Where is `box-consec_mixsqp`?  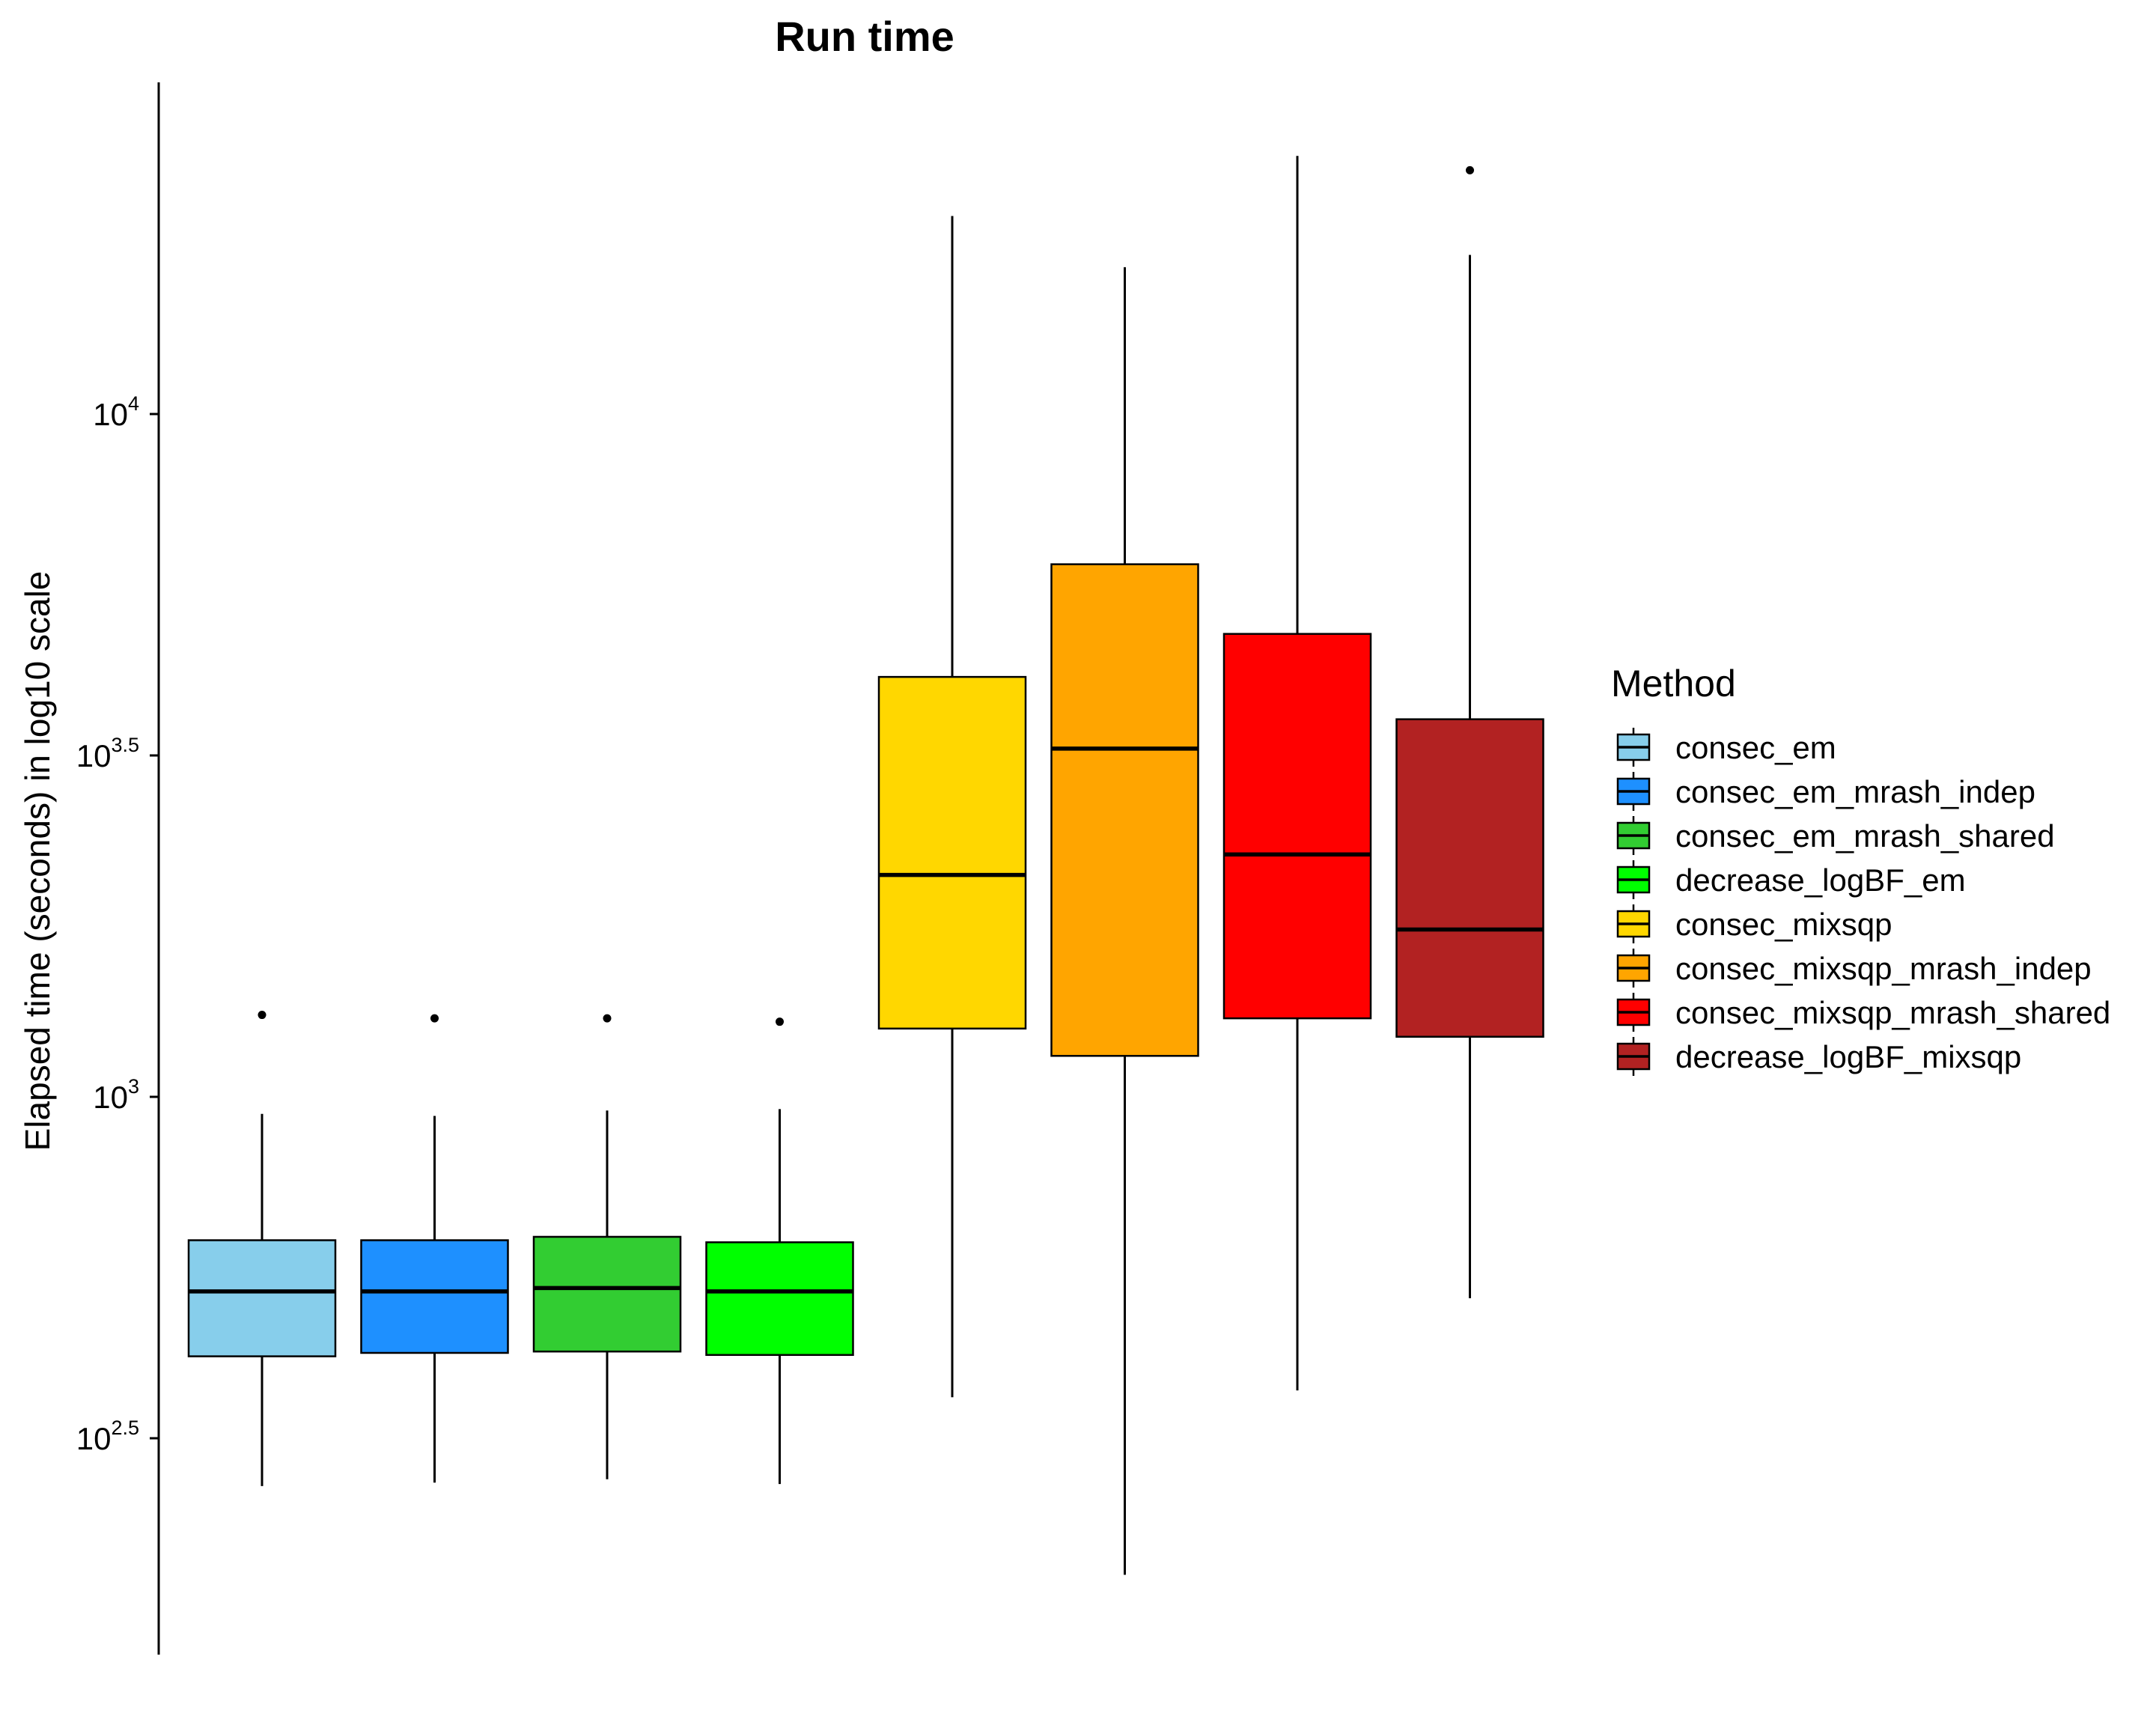 box-consec_mixsqp is located at coordinates (952, 807).